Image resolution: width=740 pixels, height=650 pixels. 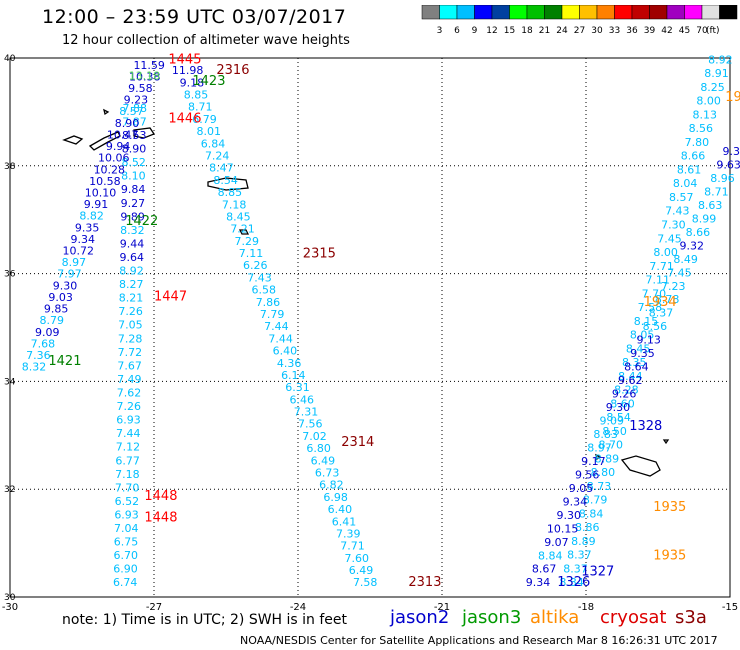 What do you see at coordinates (424, 582) in the screenshot?
I see `pass-time-label: 2313` at bounding box center [424, 582].